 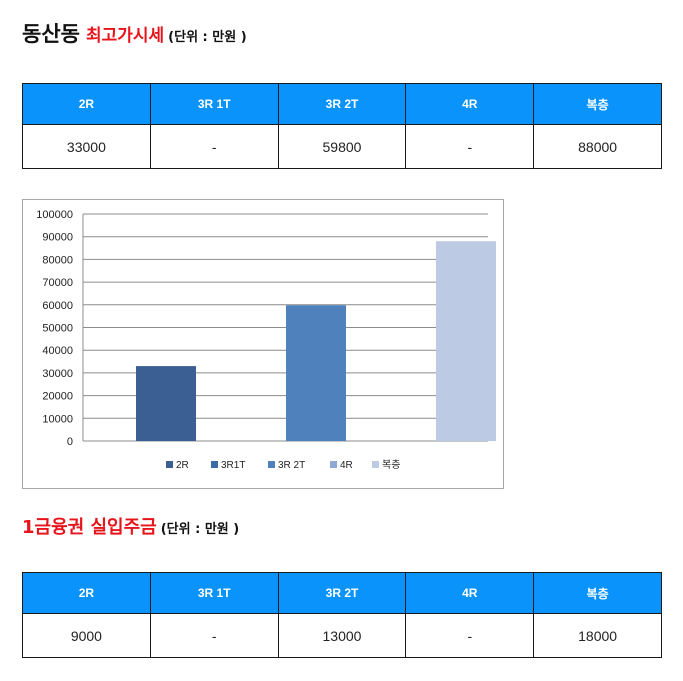 I want to click on y-tick-label: 50000, so click(x=57, y=329).